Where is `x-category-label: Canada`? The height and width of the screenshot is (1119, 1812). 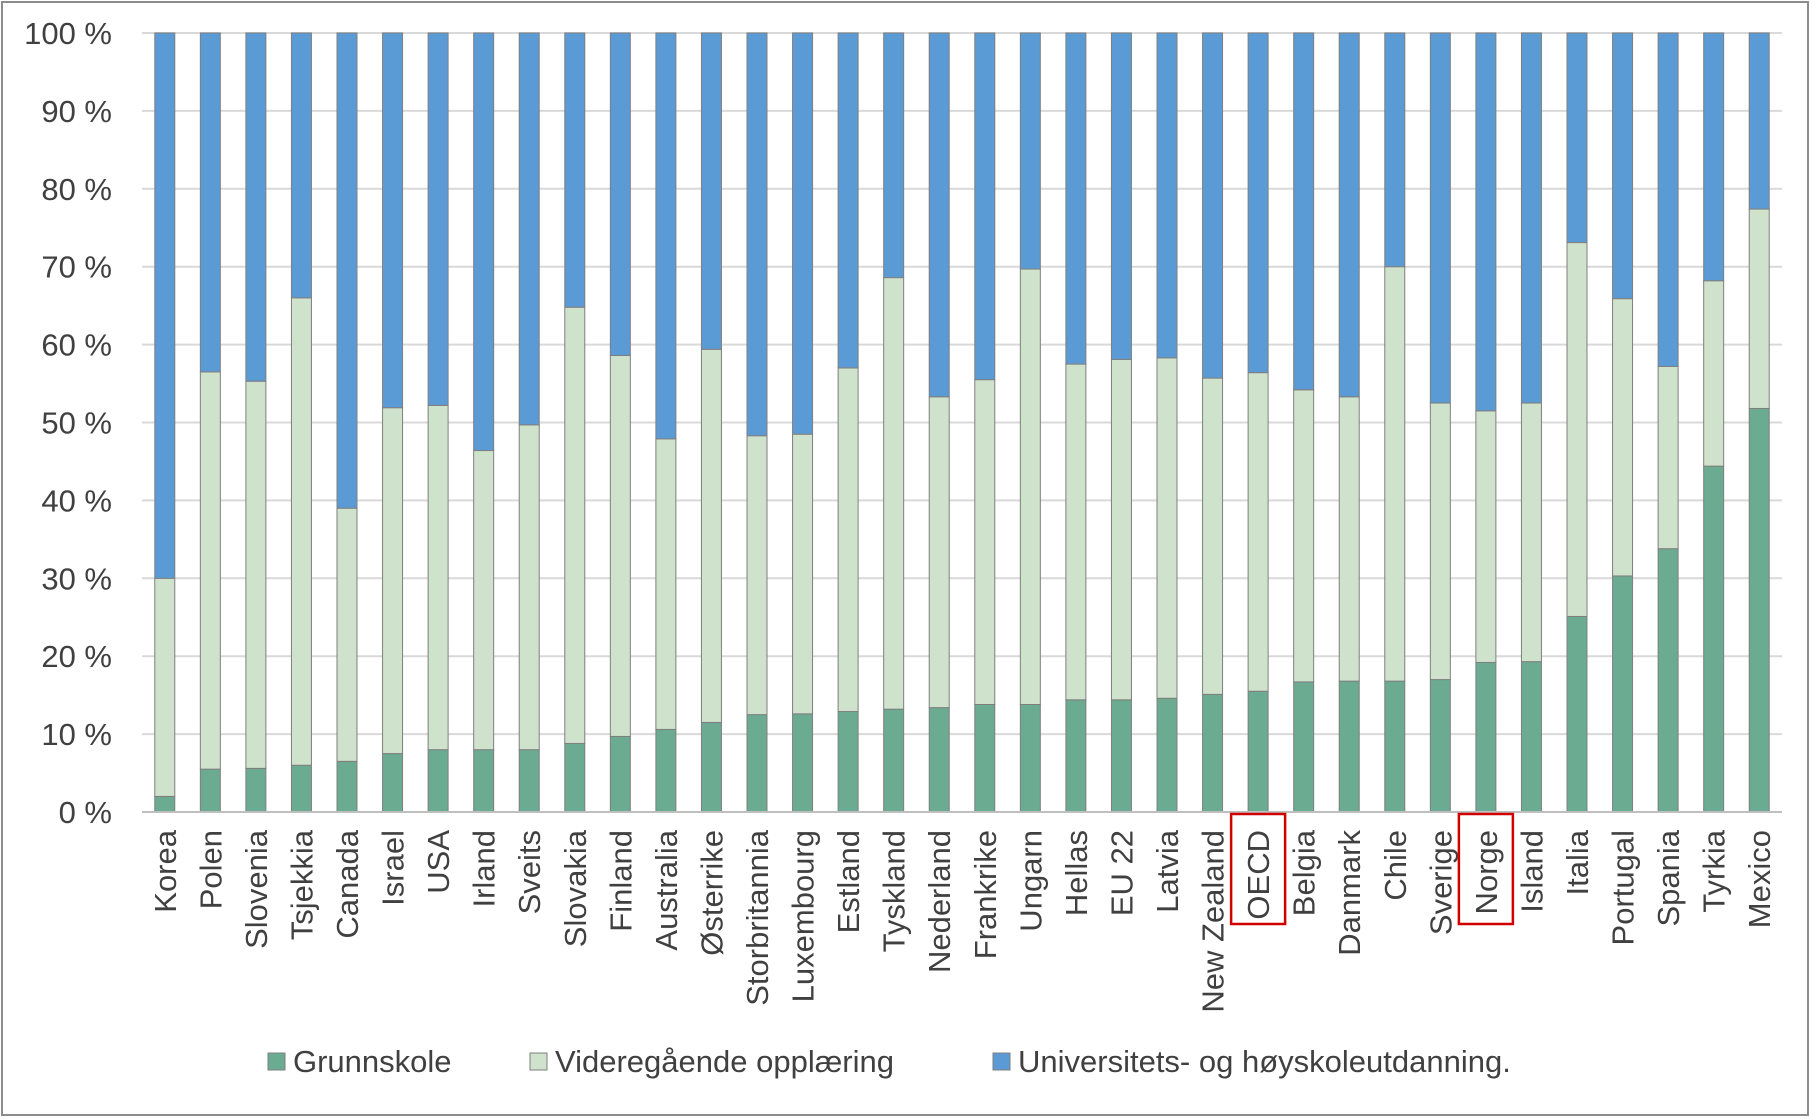
x-category-label: Canada is located at coordinates (347, 883).